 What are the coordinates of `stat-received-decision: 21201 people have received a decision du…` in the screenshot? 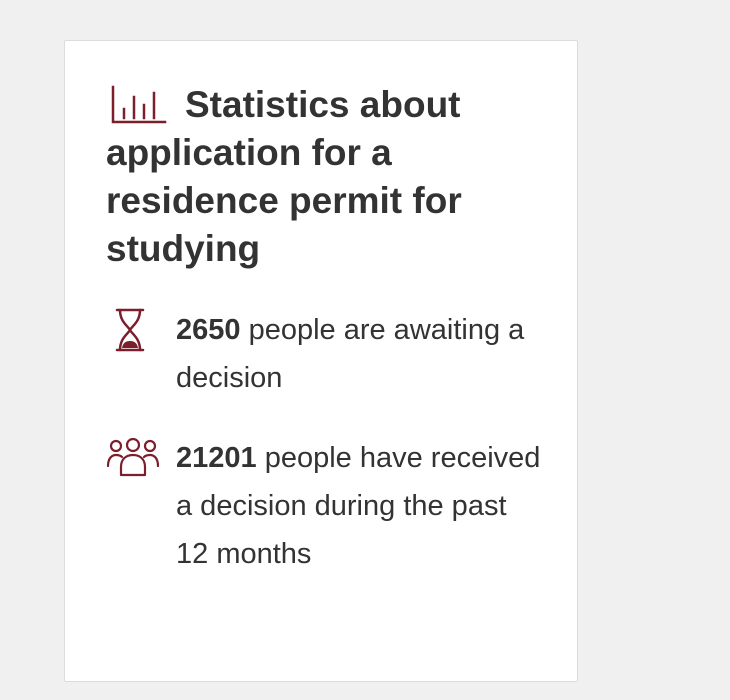 It's located at (326, 506).